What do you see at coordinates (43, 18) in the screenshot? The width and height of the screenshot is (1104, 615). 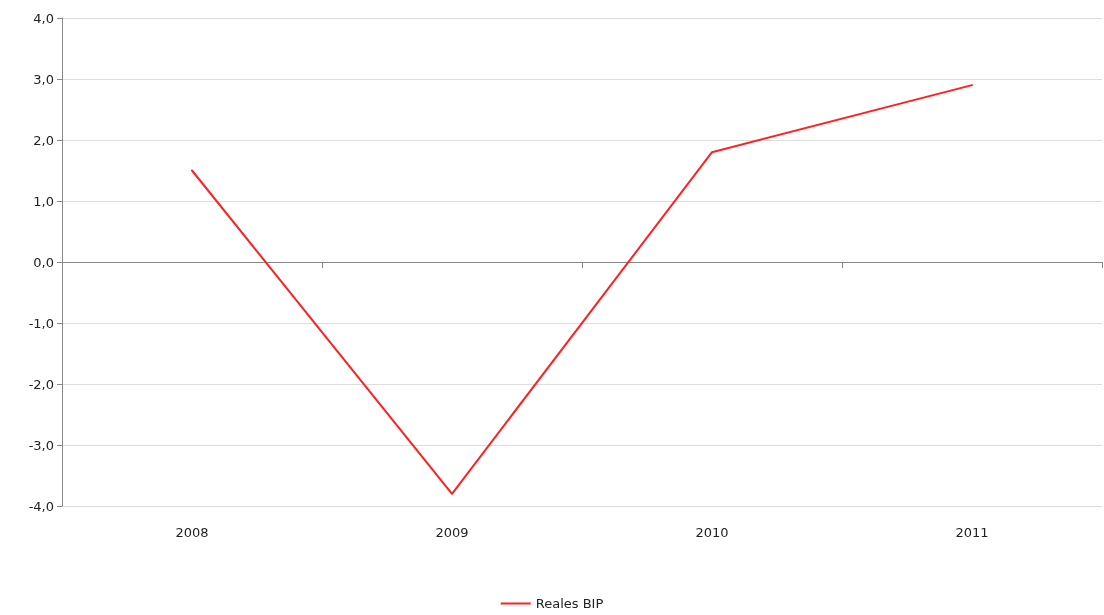 I see `y-tick-label: 4,0` at bounding box center [43, 18].